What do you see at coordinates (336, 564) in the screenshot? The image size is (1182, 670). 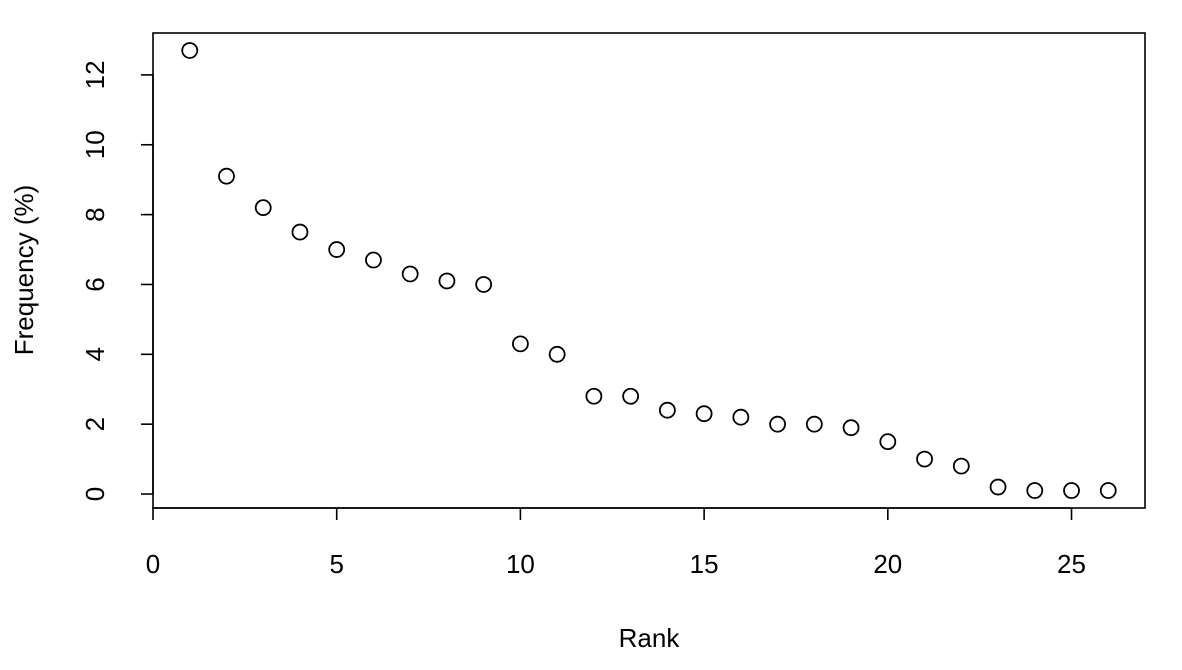 I see `x-tick-label: 5` at bounding box center [336, 564].